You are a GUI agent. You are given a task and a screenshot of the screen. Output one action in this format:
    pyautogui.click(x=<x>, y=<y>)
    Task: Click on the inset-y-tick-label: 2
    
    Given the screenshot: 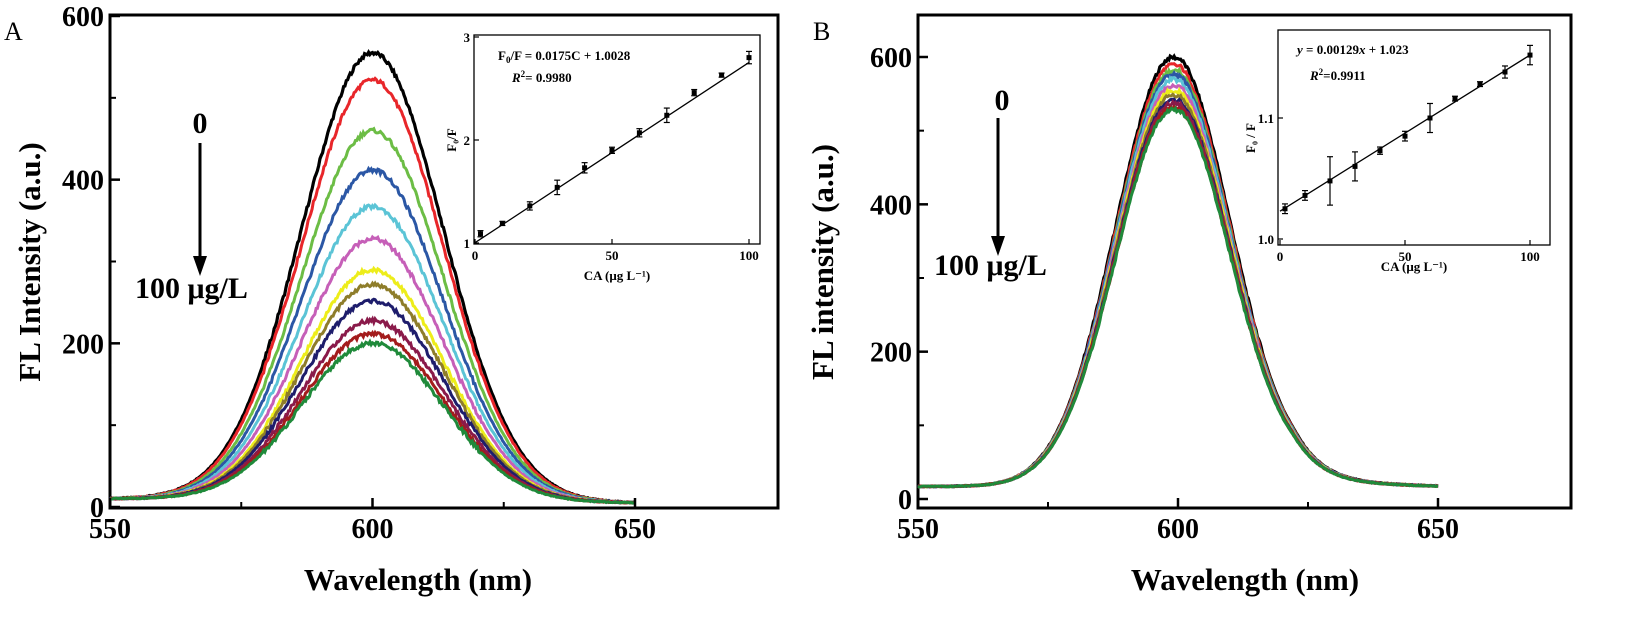 What is the action you would take?
    pyautogui.click(x=467, y=140)
    